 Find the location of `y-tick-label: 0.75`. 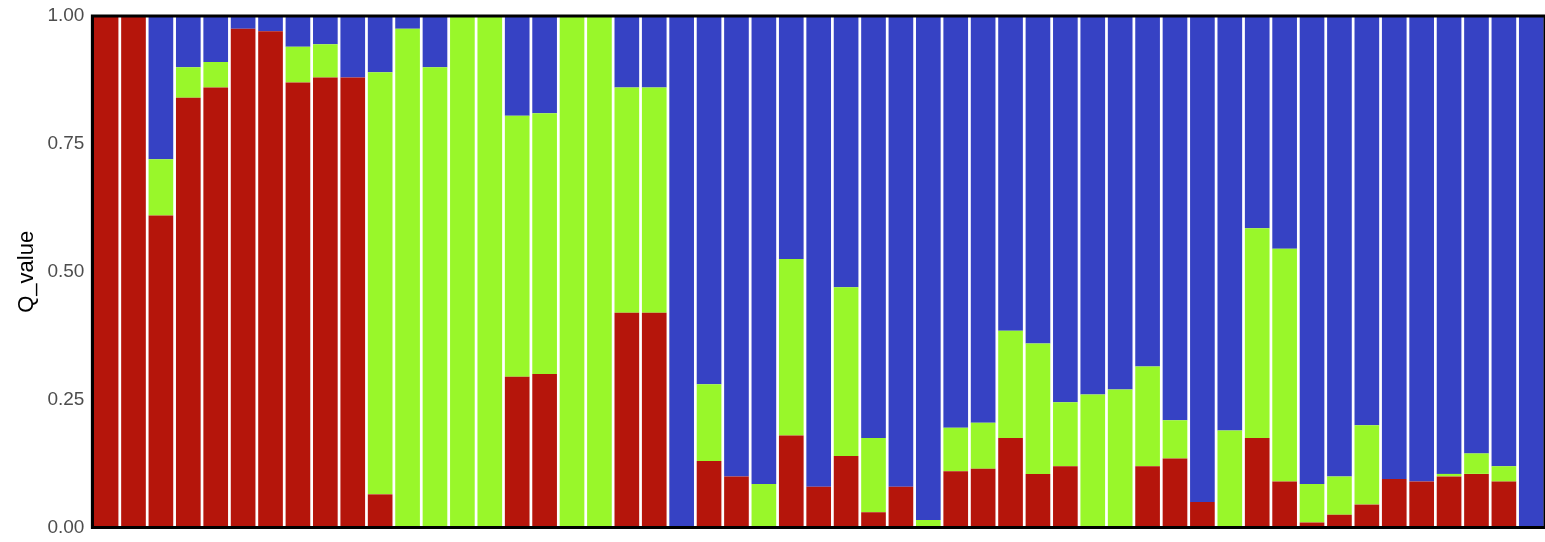

y-tick-label: 0.75 is located at coordinates (66, 143).